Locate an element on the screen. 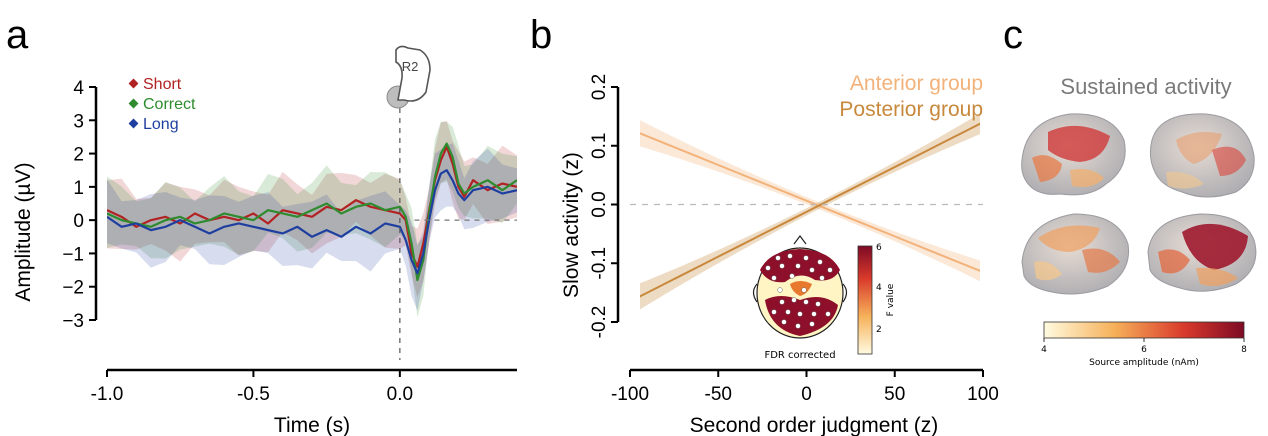  panel-a-y-tick-label: −1 is located at coordinates (73, 254).